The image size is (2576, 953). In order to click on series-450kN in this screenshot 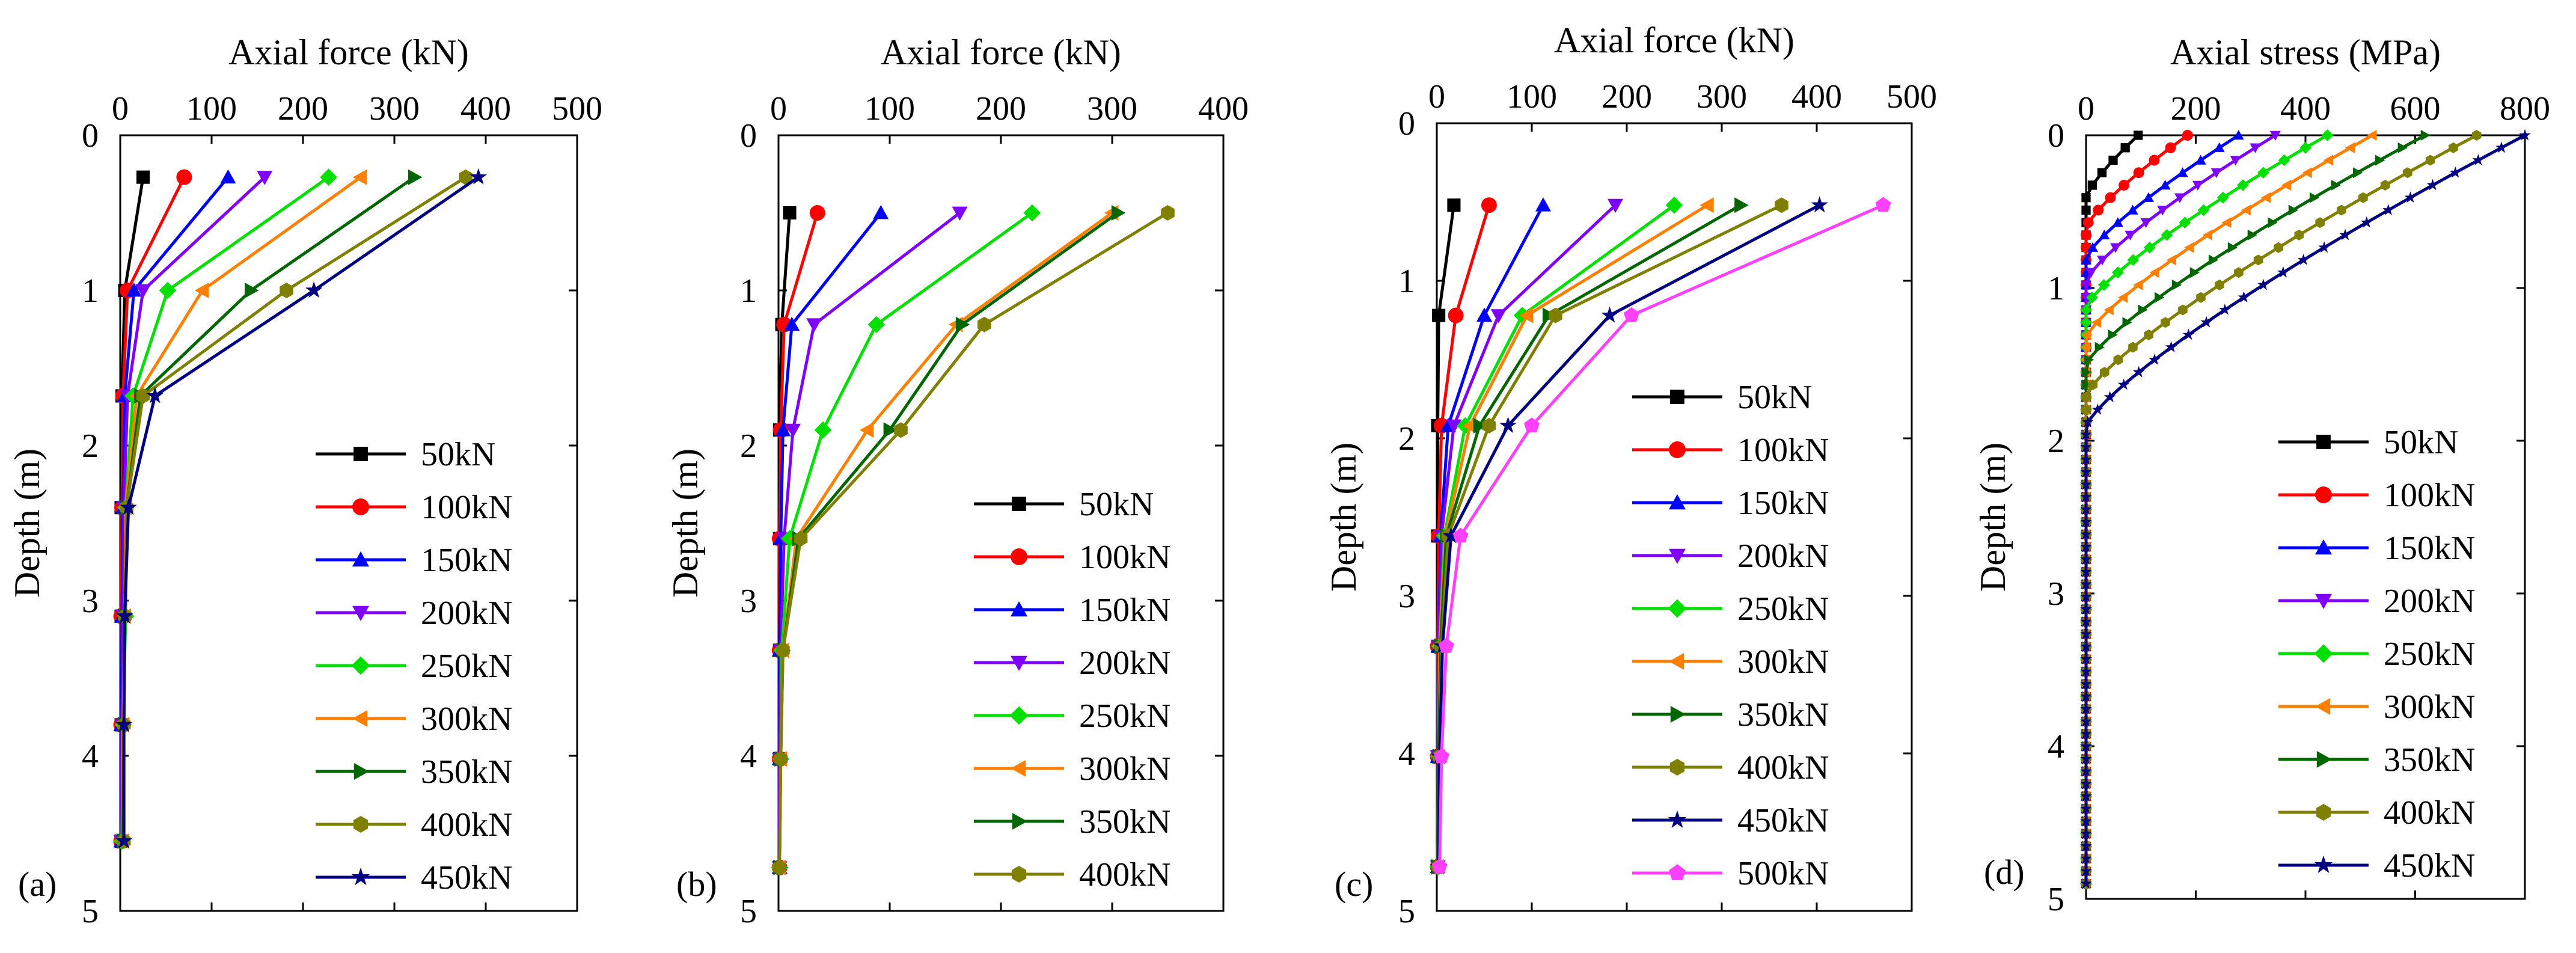, I will do `click(301, 508)`.